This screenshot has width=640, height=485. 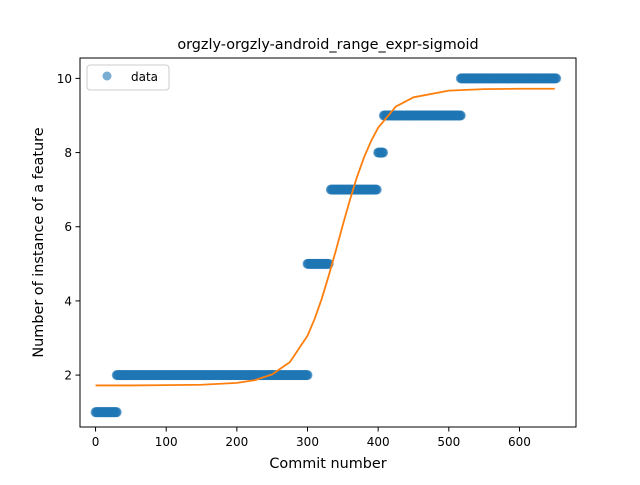 What do you see at coordinates (68, 301) in the screenshot?
I see `y-tick-label: 4` at bounding box center [68, 301].